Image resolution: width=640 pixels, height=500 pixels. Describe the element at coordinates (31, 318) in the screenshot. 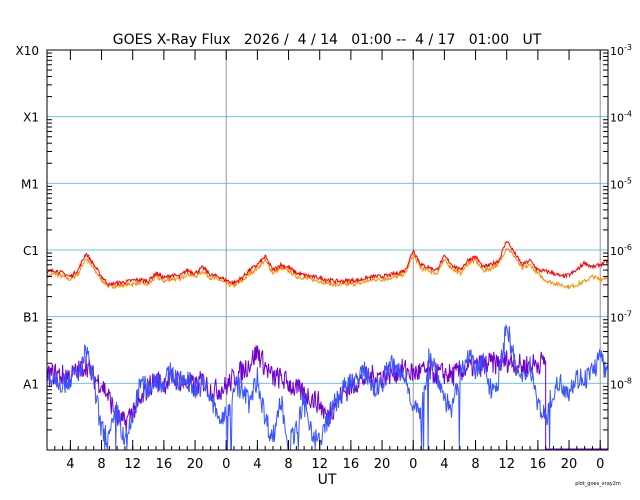

I see `flare-class-label: B1` at that location.